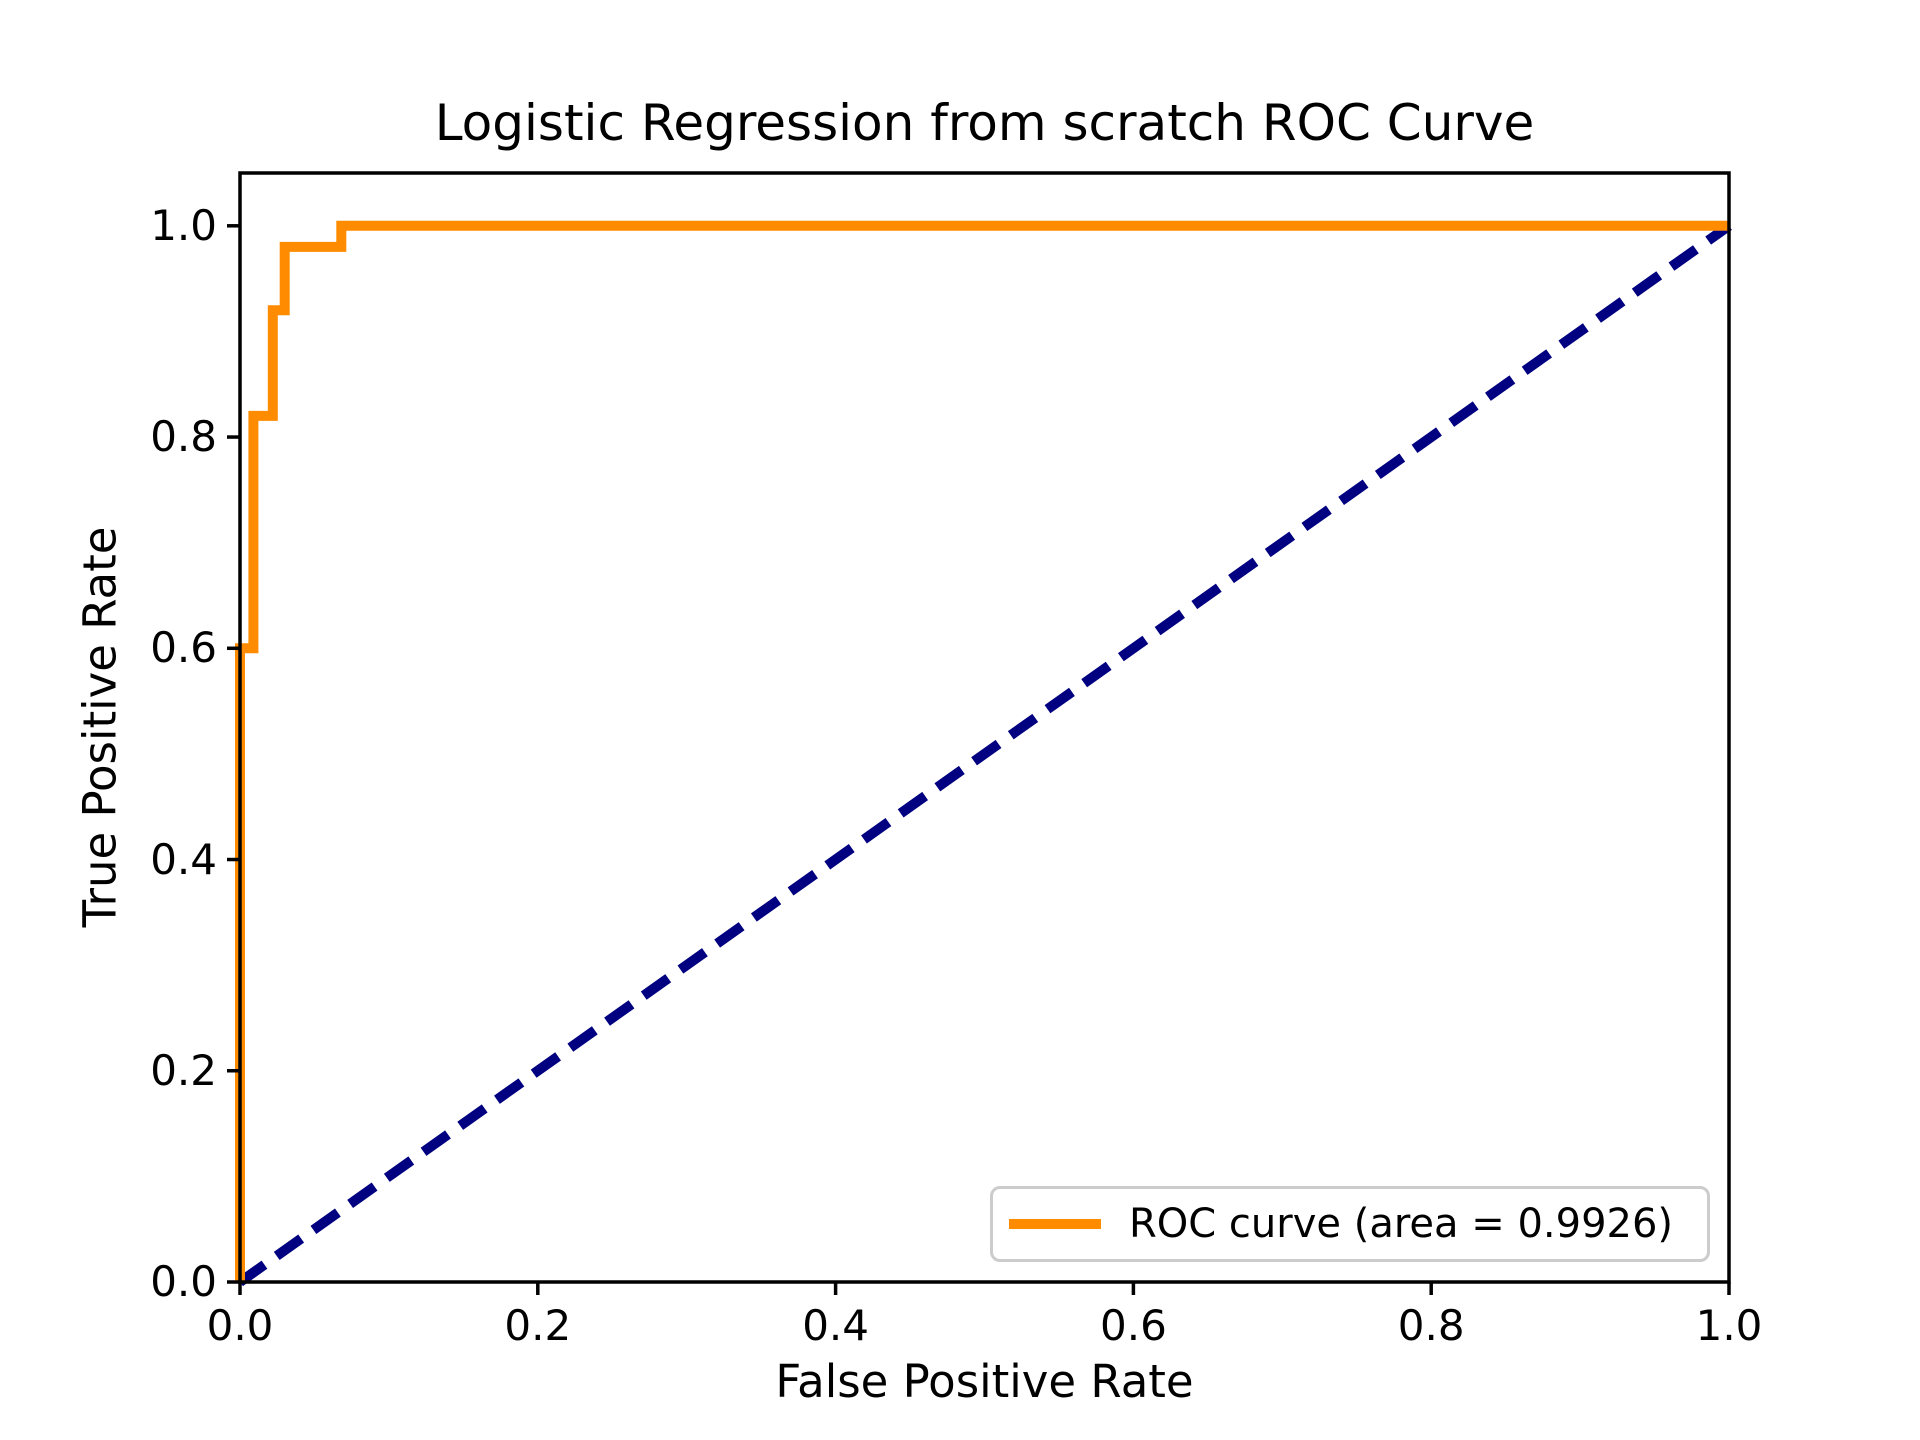 This screenshot has width=1920, height=1440. I want to click on legend-line-swatch, so click(1055, 1224).